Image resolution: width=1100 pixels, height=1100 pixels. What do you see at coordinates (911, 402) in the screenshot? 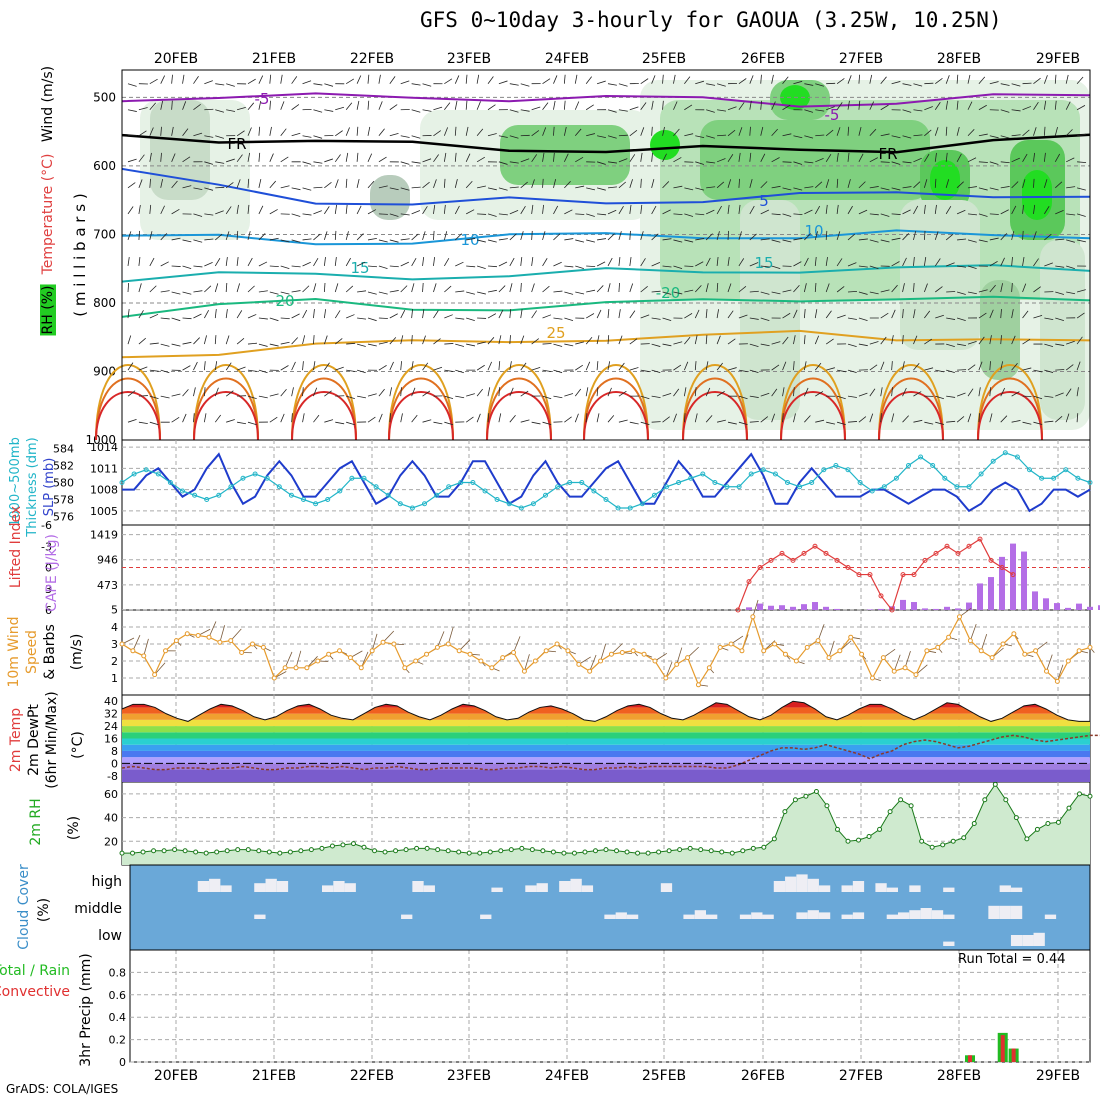
I see `surface-isotherm-loop` at bounding box center [911, 402].